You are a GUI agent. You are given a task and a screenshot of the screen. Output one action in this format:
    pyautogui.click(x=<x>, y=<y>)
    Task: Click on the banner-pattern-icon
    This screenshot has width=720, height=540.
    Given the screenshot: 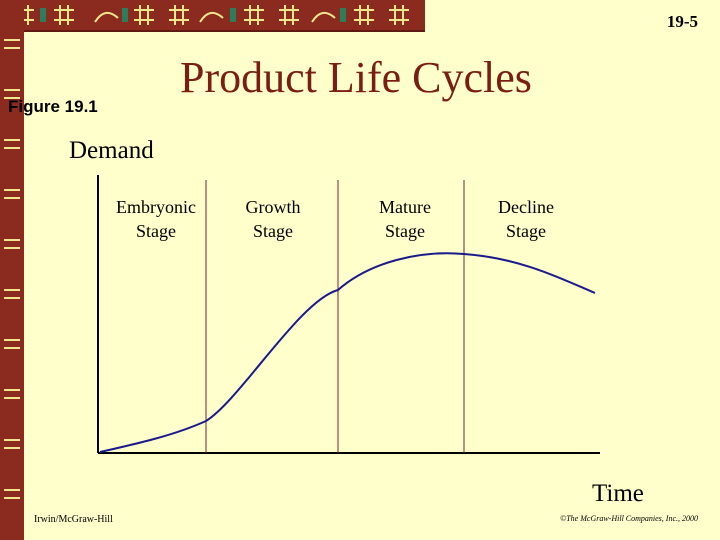 What is the action you would take?
    pyautogui.click(x=211, y=15)
    